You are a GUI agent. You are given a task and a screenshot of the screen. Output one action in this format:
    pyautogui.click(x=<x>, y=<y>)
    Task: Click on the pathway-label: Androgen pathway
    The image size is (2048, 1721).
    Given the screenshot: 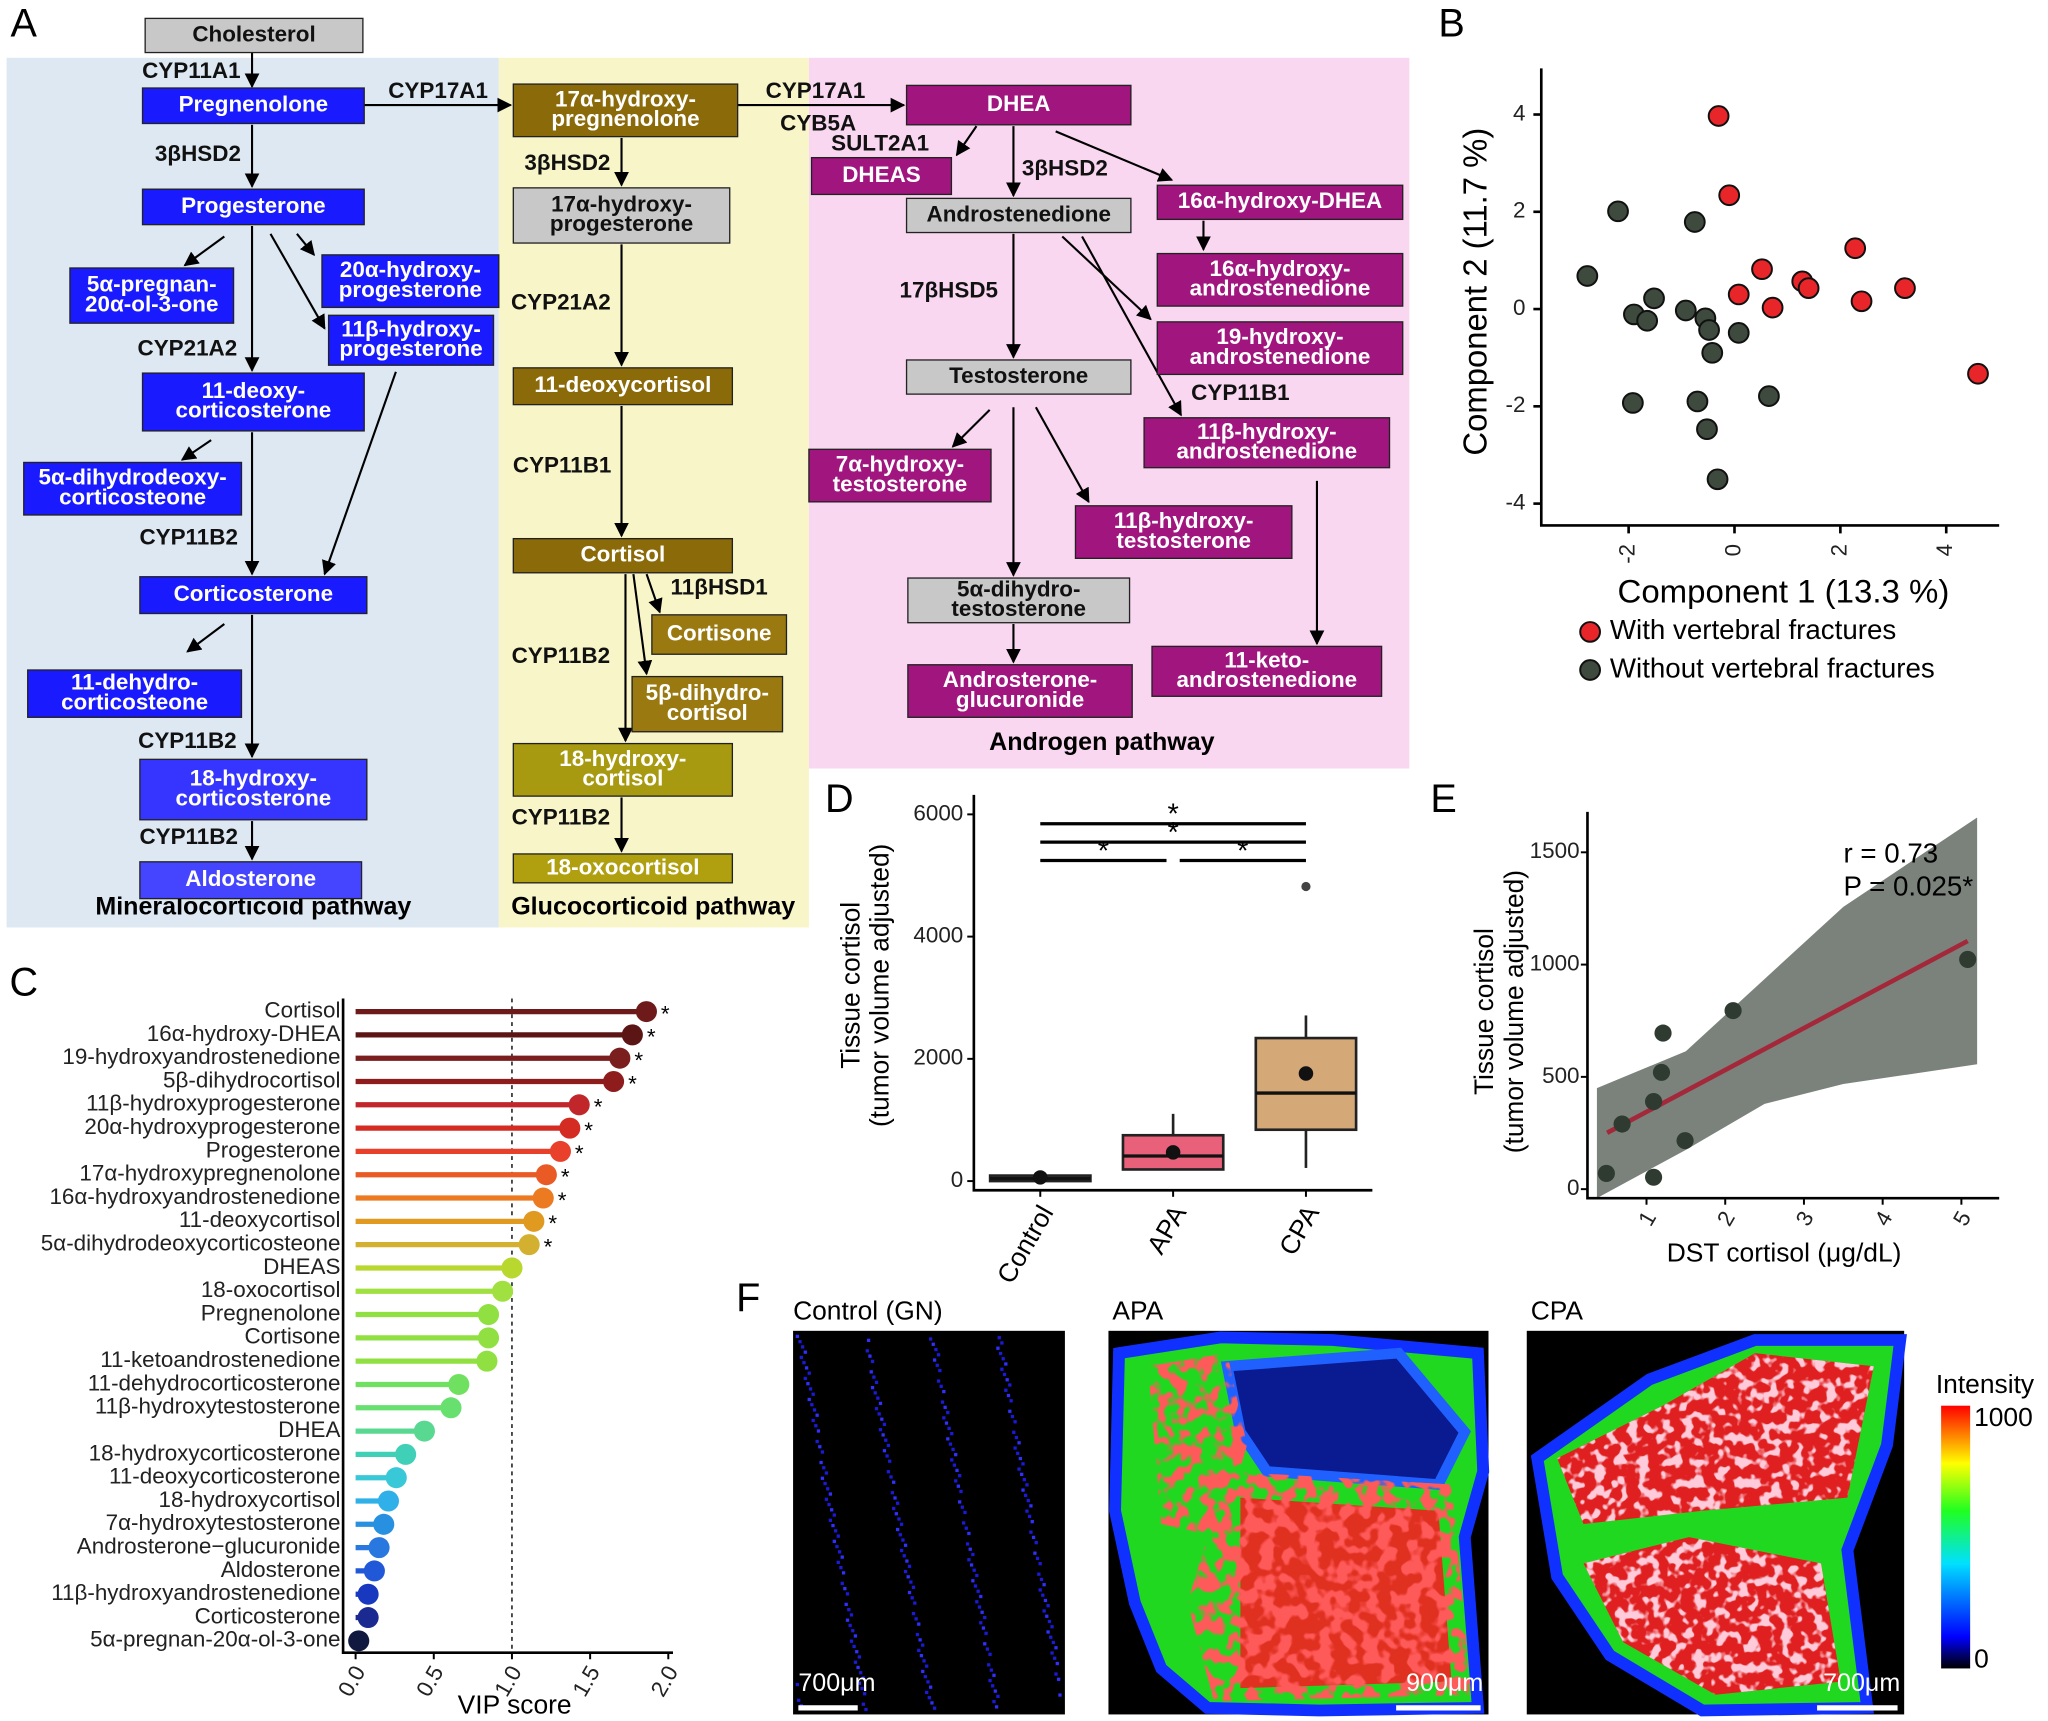 What is the action you would take?
    pyautogui.click(x=1102, y=742)
    